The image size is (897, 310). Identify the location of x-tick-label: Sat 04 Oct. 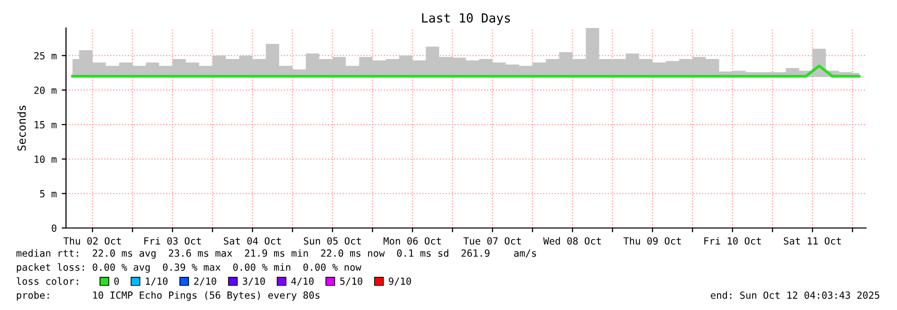
(252, 241).